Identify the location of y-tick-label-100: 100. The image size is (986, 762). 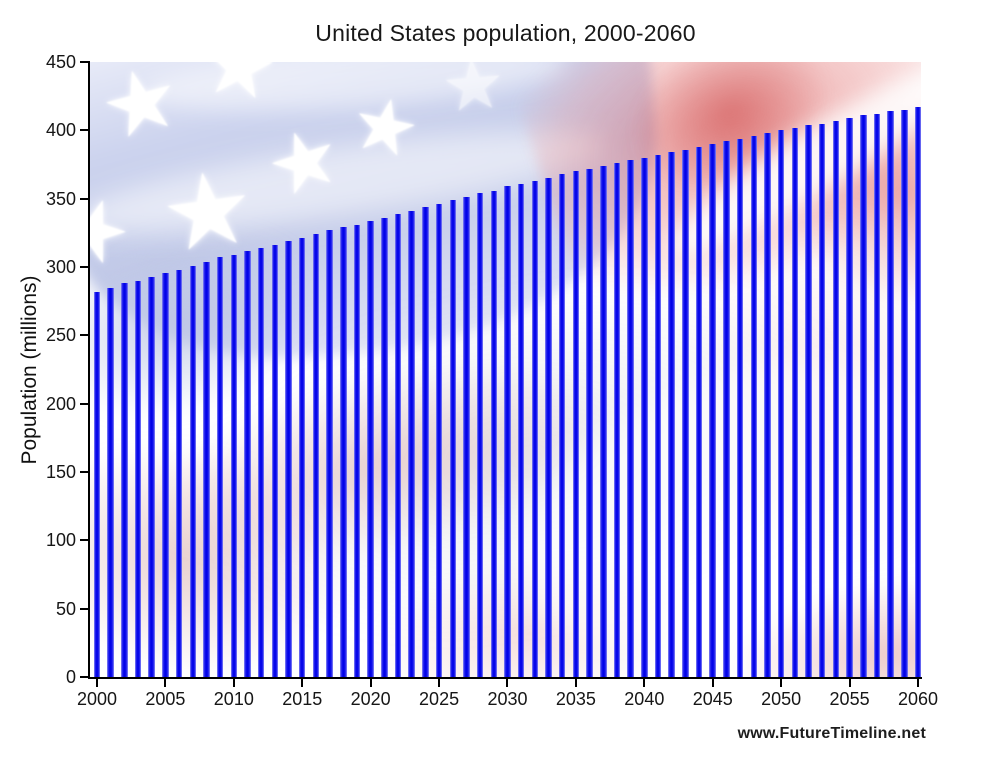
(60, 540).